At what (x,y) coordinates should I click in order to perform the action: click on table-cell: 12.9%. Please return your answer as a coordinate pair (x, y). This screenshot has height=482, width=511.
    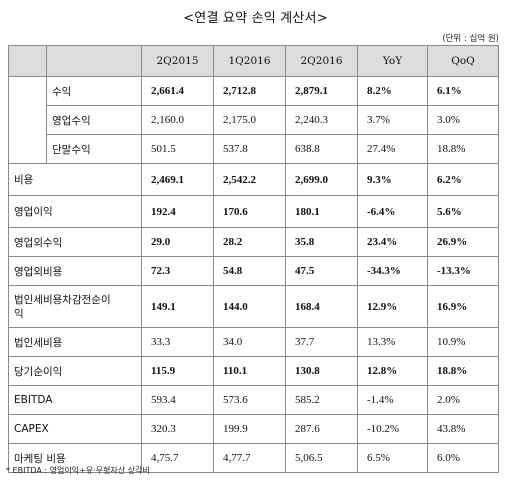
    Looking at the image, I should click on (392, 306).